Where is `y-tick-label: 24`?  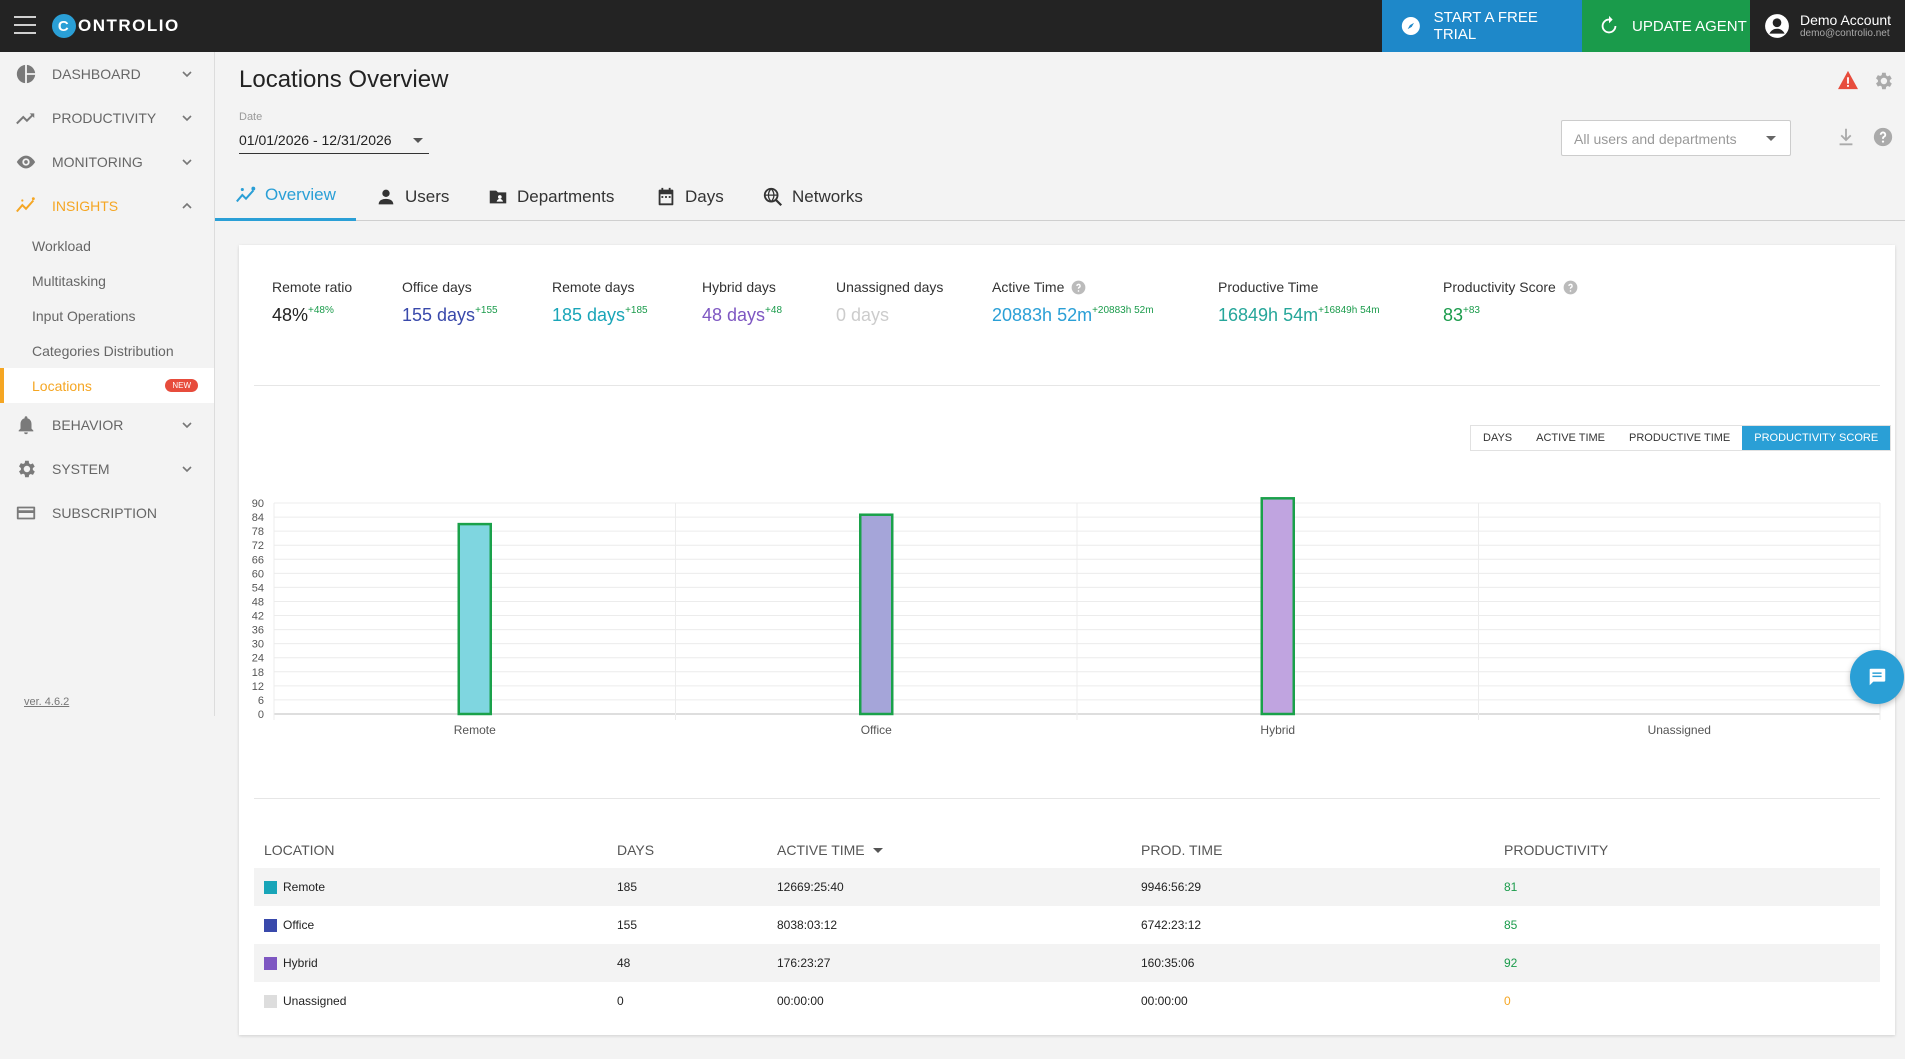 y-tick-label: 24 is located at coordinates (258, 659).